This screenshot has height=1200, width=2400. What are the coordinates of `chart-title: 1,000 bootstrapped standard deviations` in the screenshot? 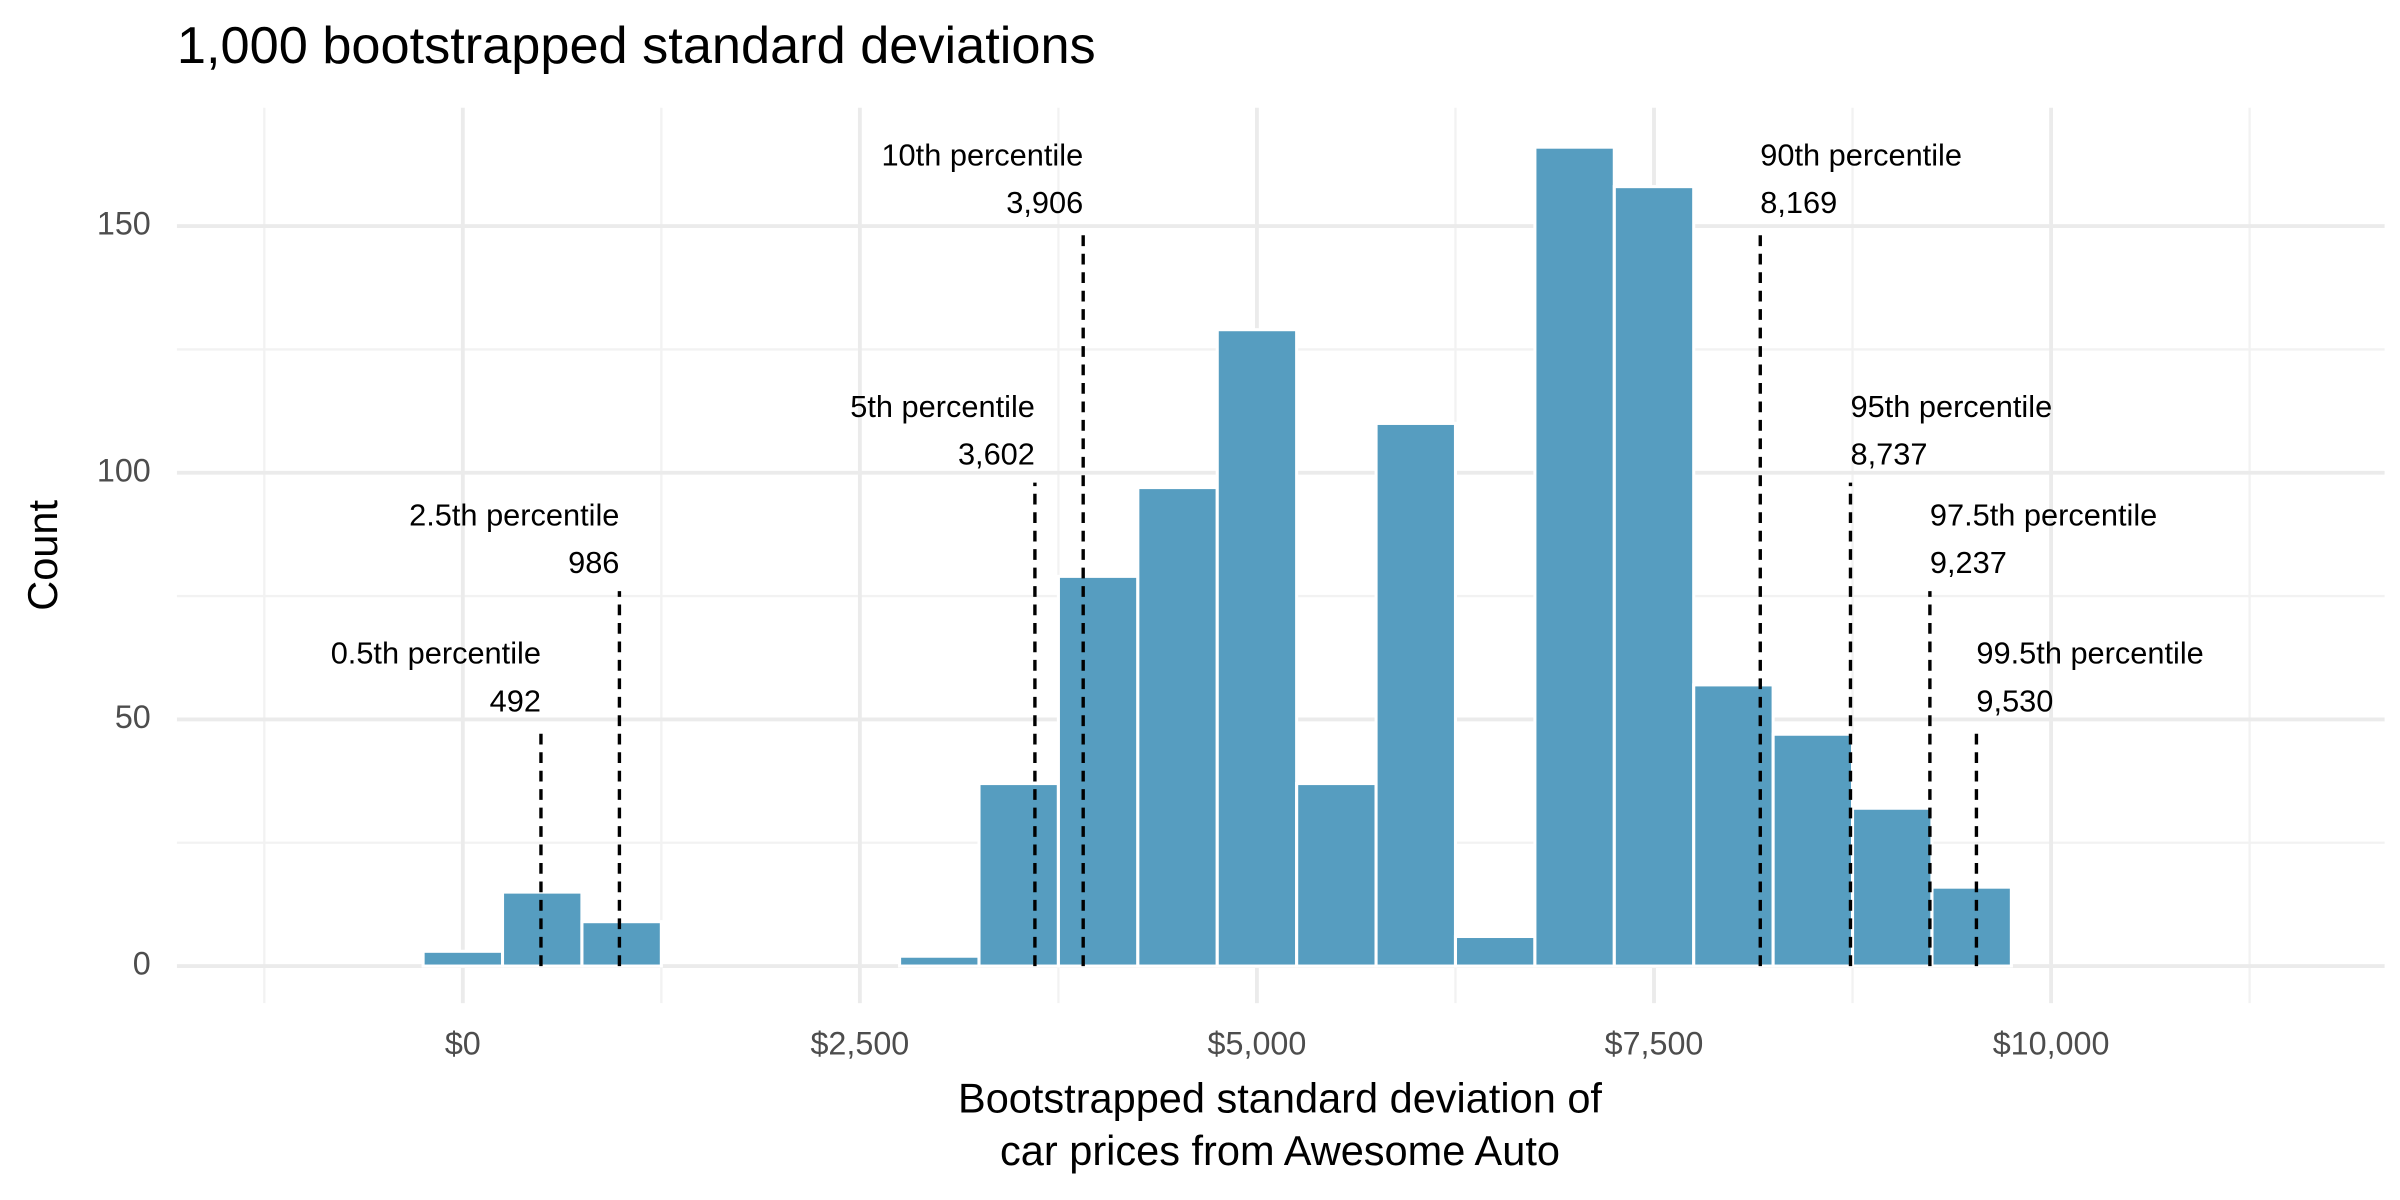 It's located at (636, 46).